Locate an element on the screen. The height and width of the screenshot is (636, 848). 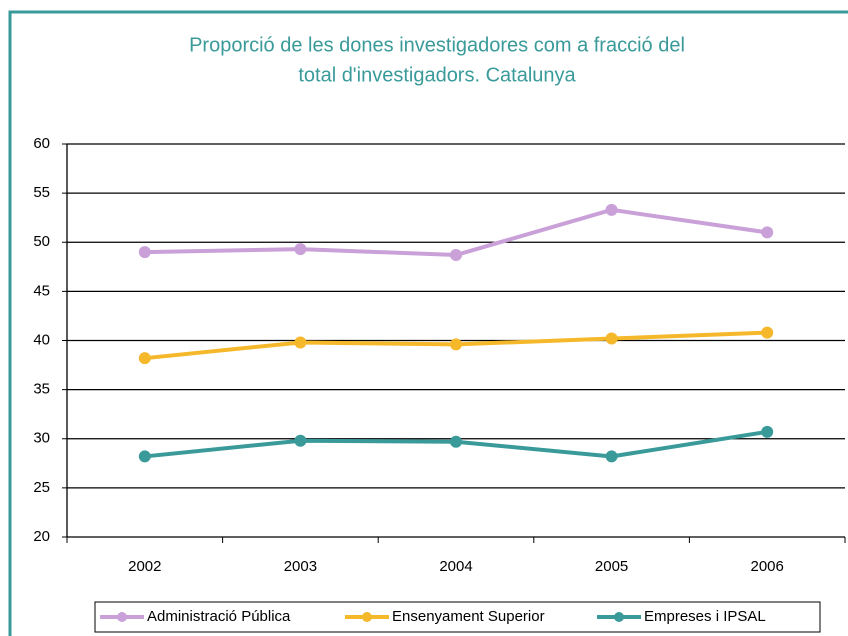
x-tick-label: 2005 is located at coordinates (611, 566).